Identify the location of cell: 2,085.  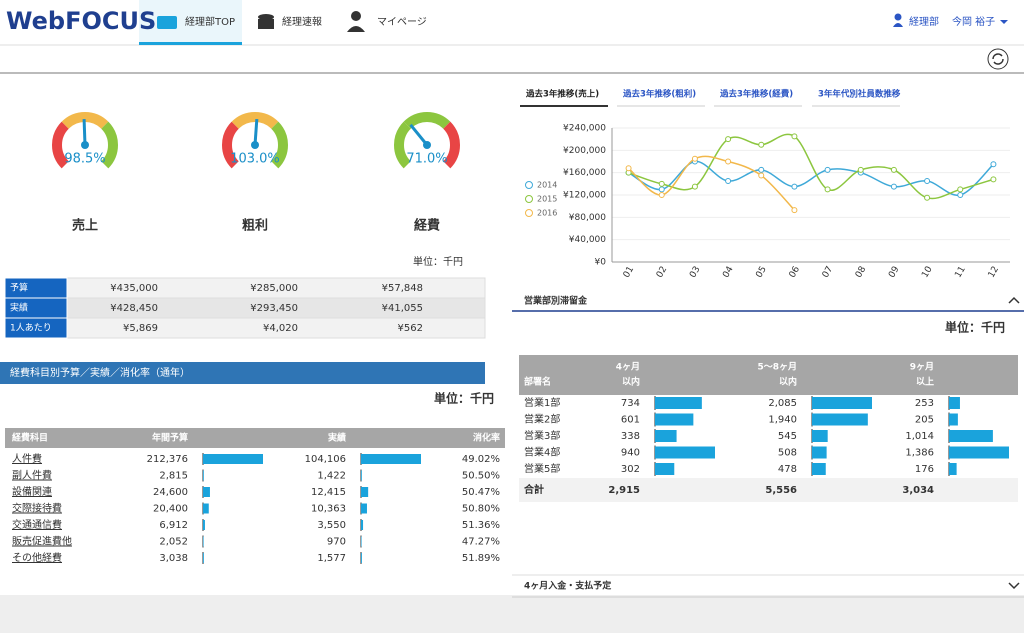
(782, 403).